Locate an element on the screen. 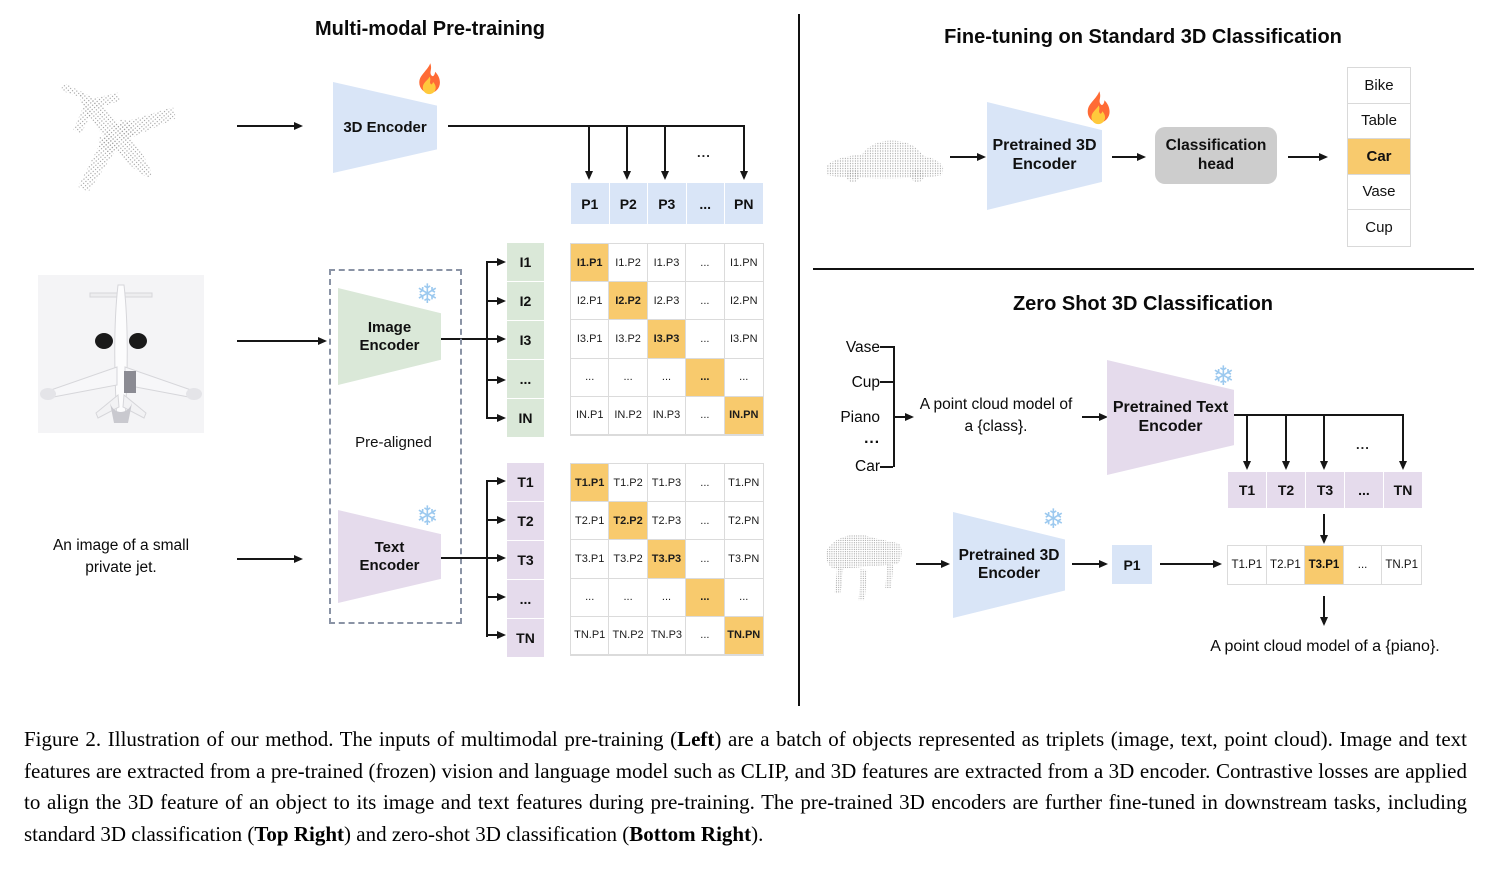  airplane-point-cloud is located at coordinates (118, 137).